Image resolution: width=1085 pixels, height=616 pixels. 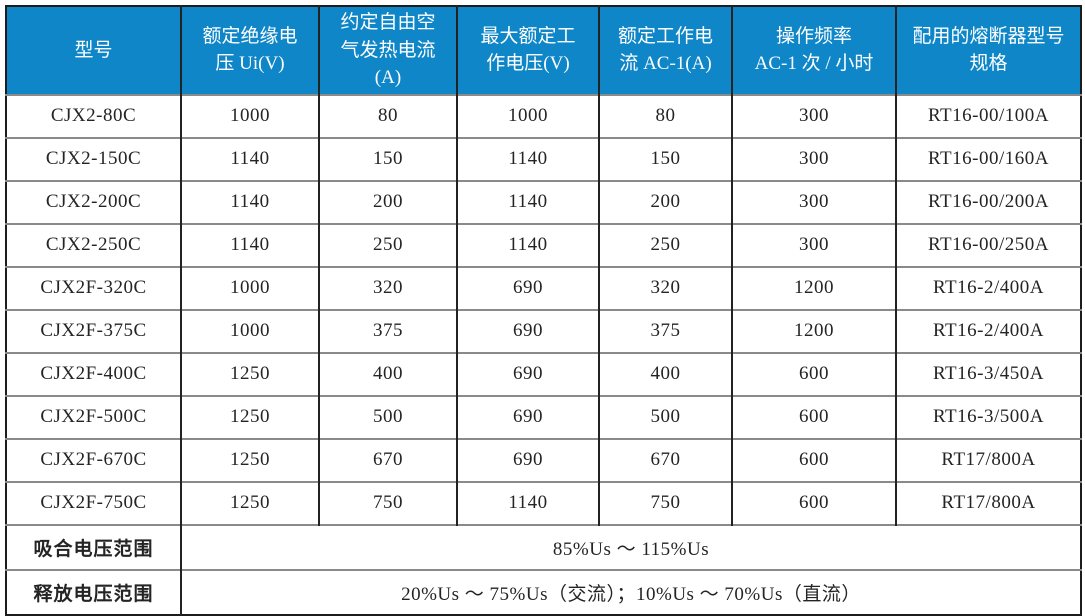 I want to click on header-cell-col2: 额定绝缘电 压 Ui(V), so click(x=249, y=50).